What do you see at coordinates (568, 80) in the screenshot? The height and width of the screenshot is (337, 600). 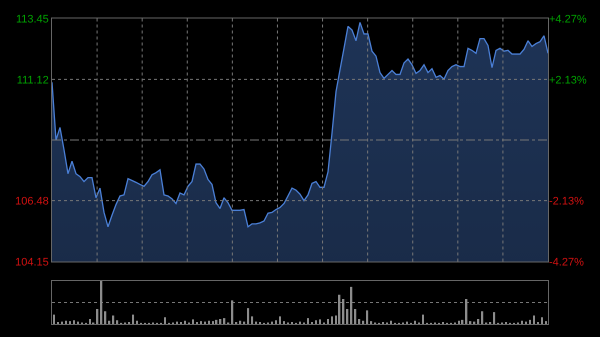 I see `y2-tick-label: +2.13%` at bounding box center [568, 80].